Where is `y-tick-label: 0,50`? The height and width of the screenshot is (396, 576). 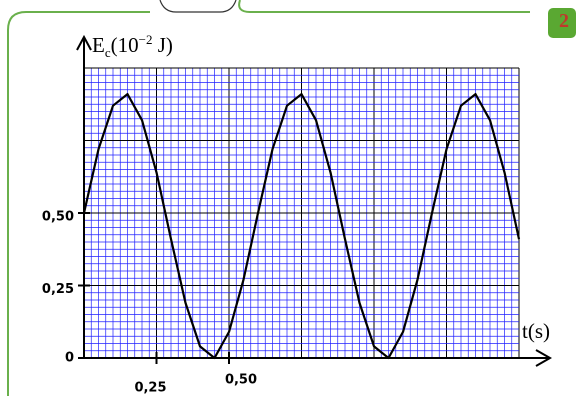
y-tick-label: 0,50 is located at coordinates (58, 217).